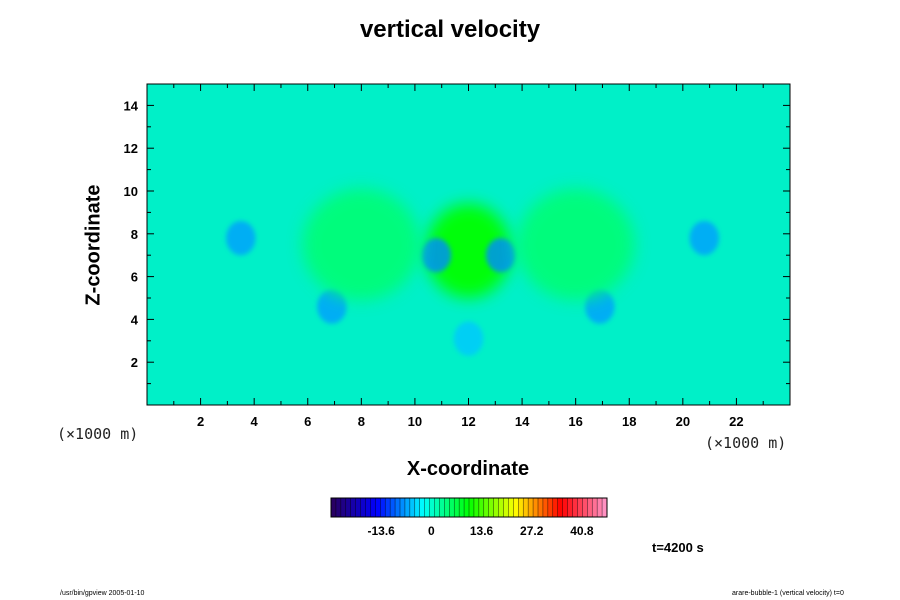 Image resolution: width=900 pixels, height=600 pixels. What do you see at coordinates (736, 421) in the screenshot?
I see `x-tick-label: 22` at bounding box center [736, 421].